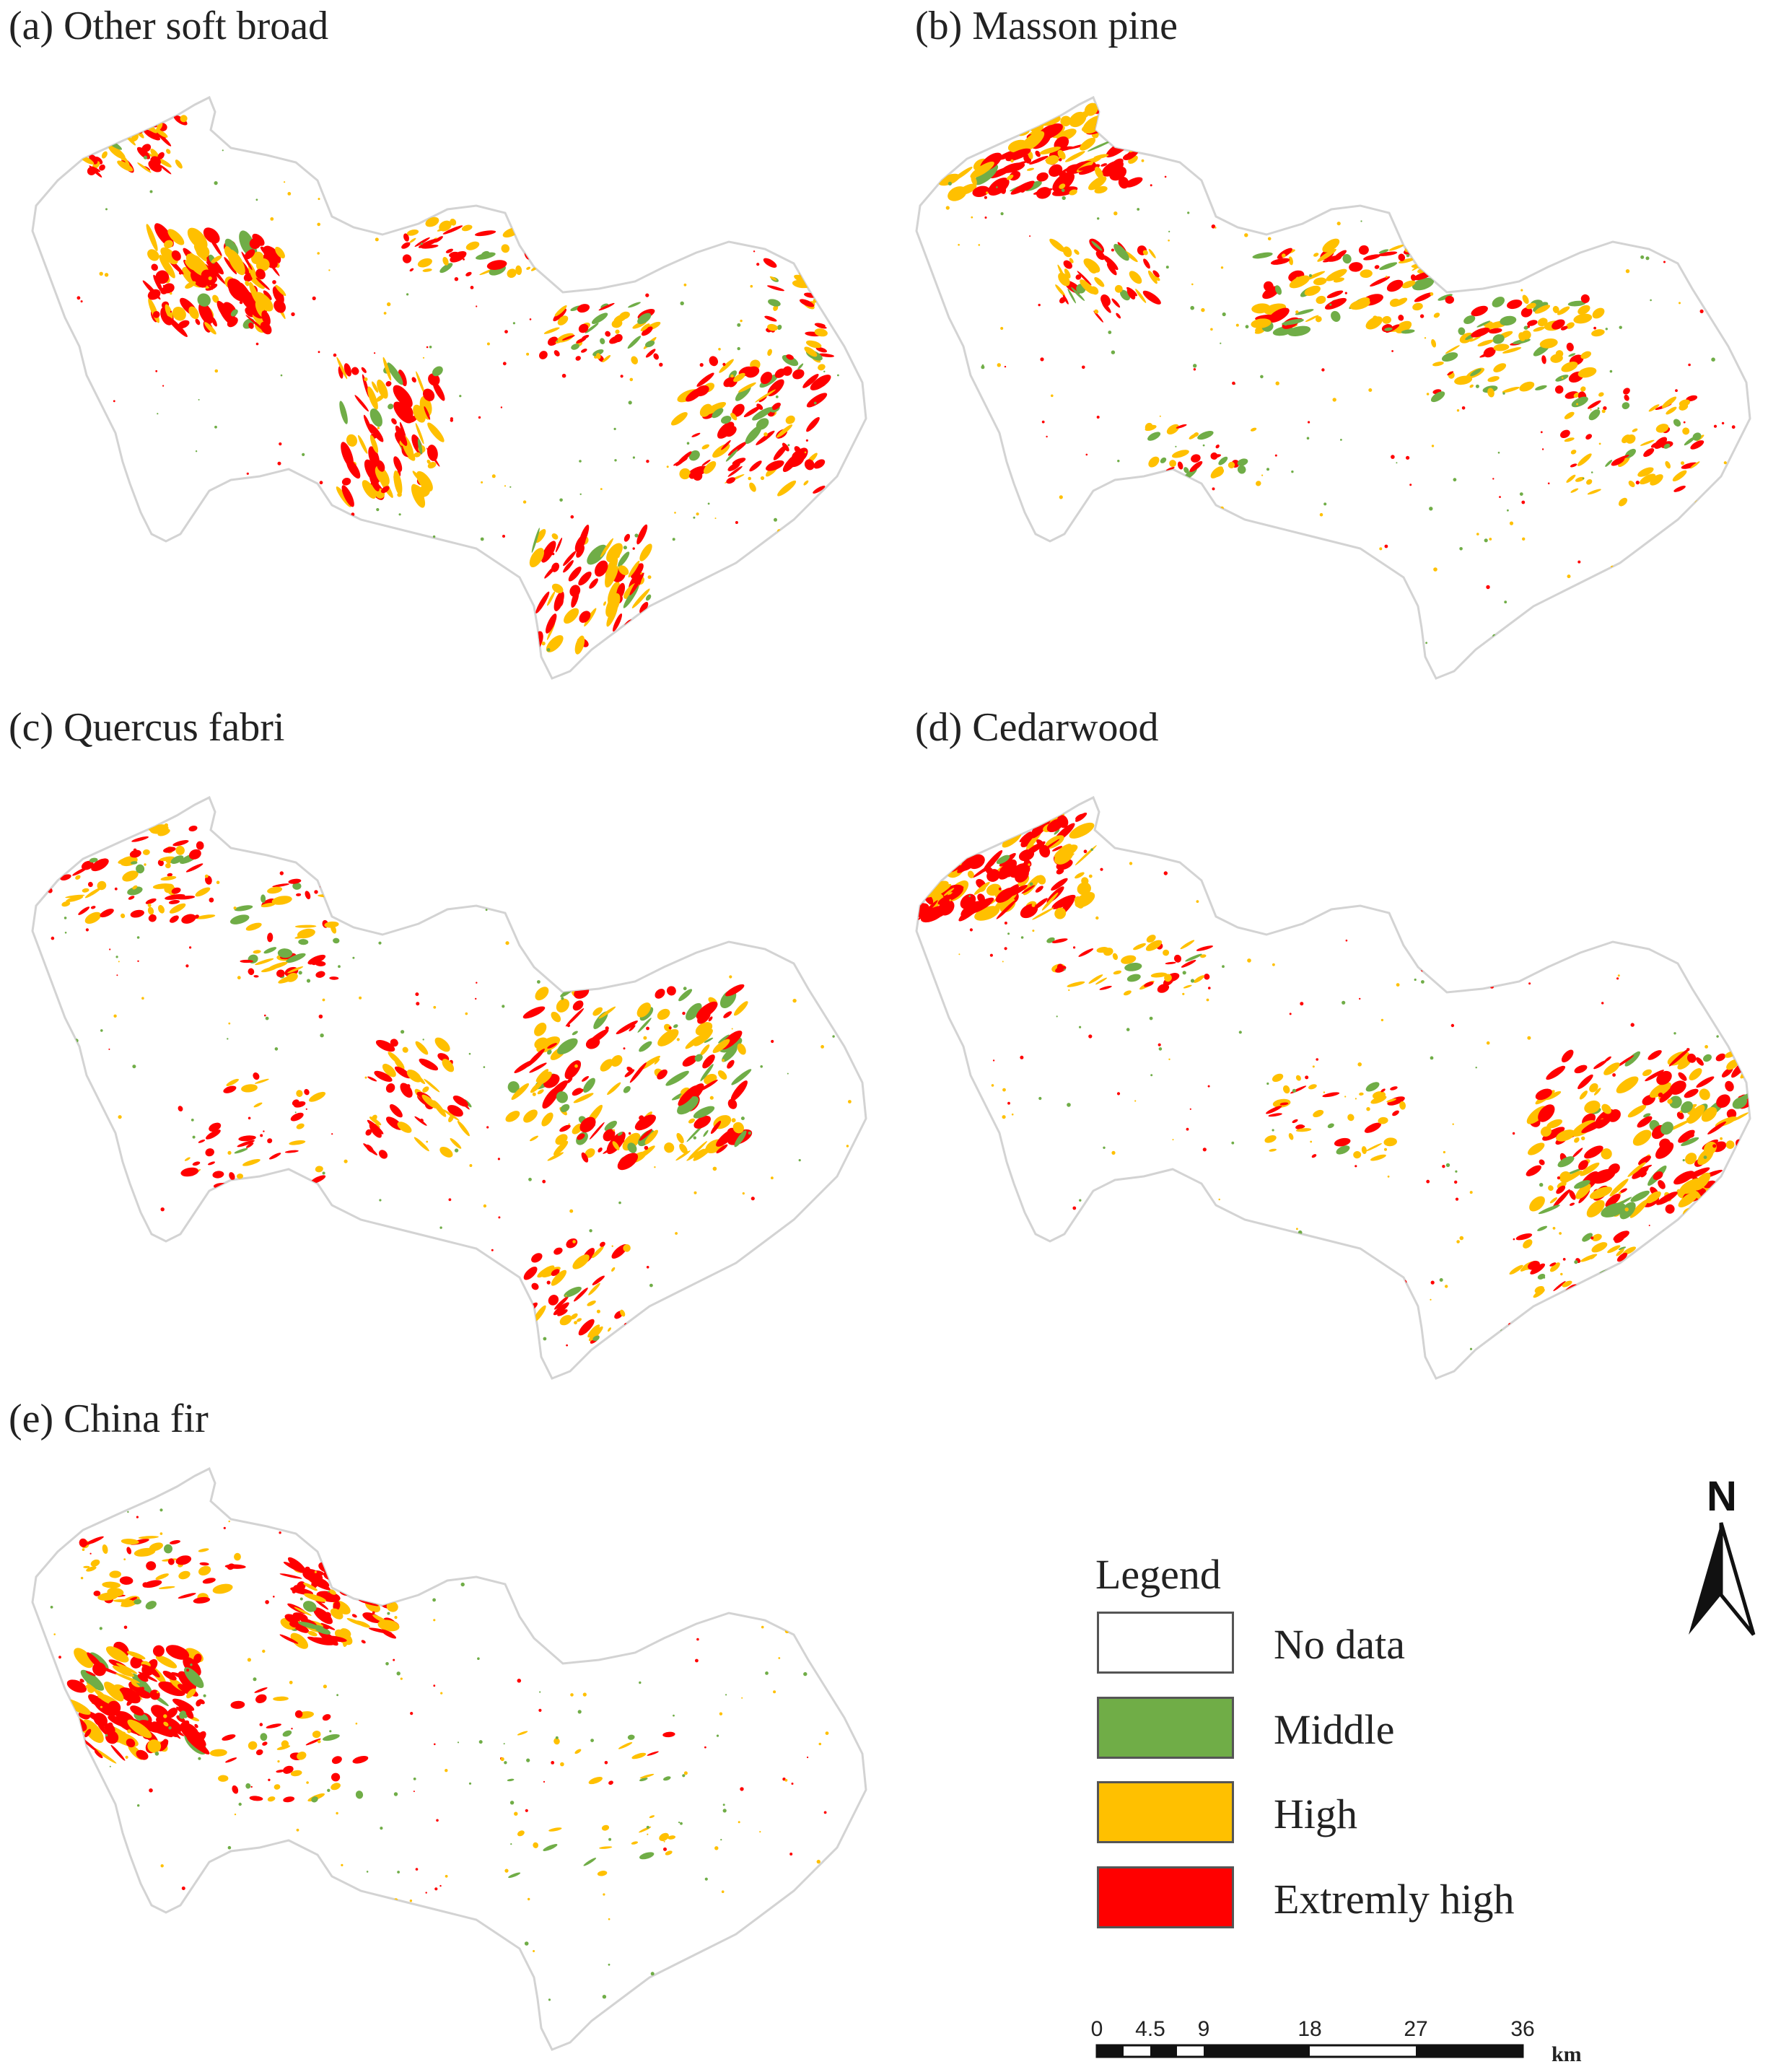  Describe the element at coordinates (1722, 1497) in the screenshot. I see `north-label: N` at that location.